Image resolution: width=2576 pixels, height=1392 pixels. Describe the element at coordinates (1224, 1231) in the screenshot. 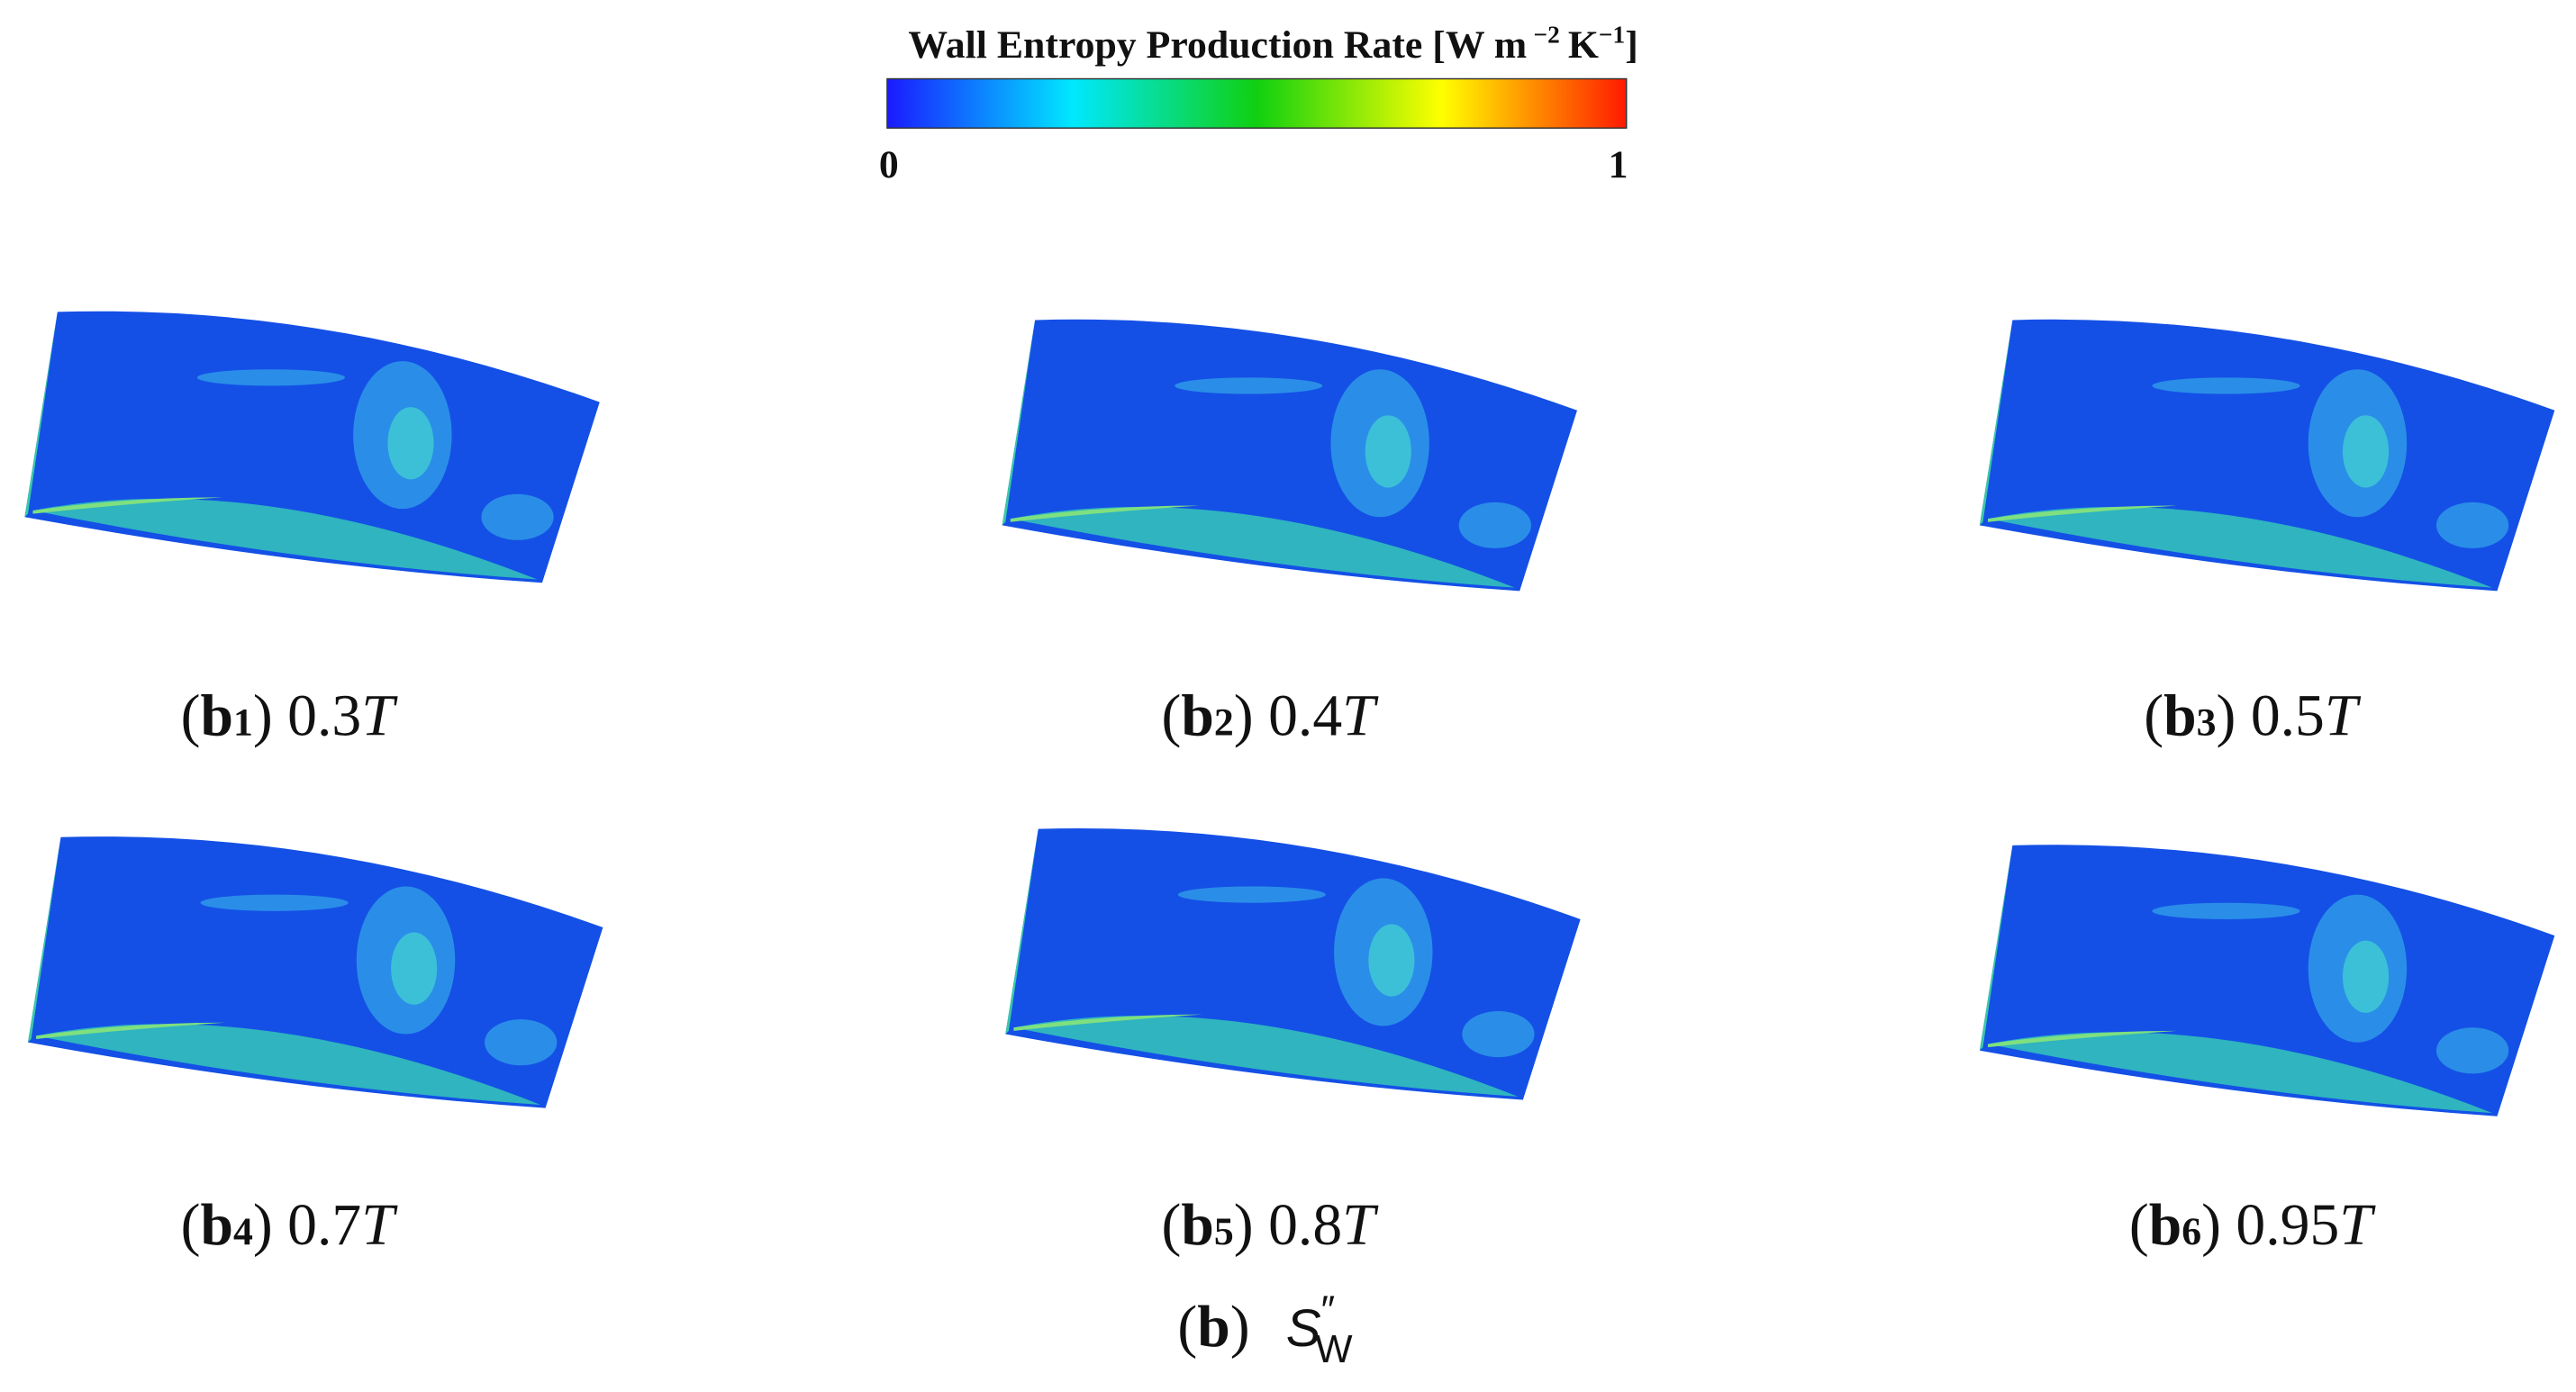

I see `panel-index: 5` at that location.